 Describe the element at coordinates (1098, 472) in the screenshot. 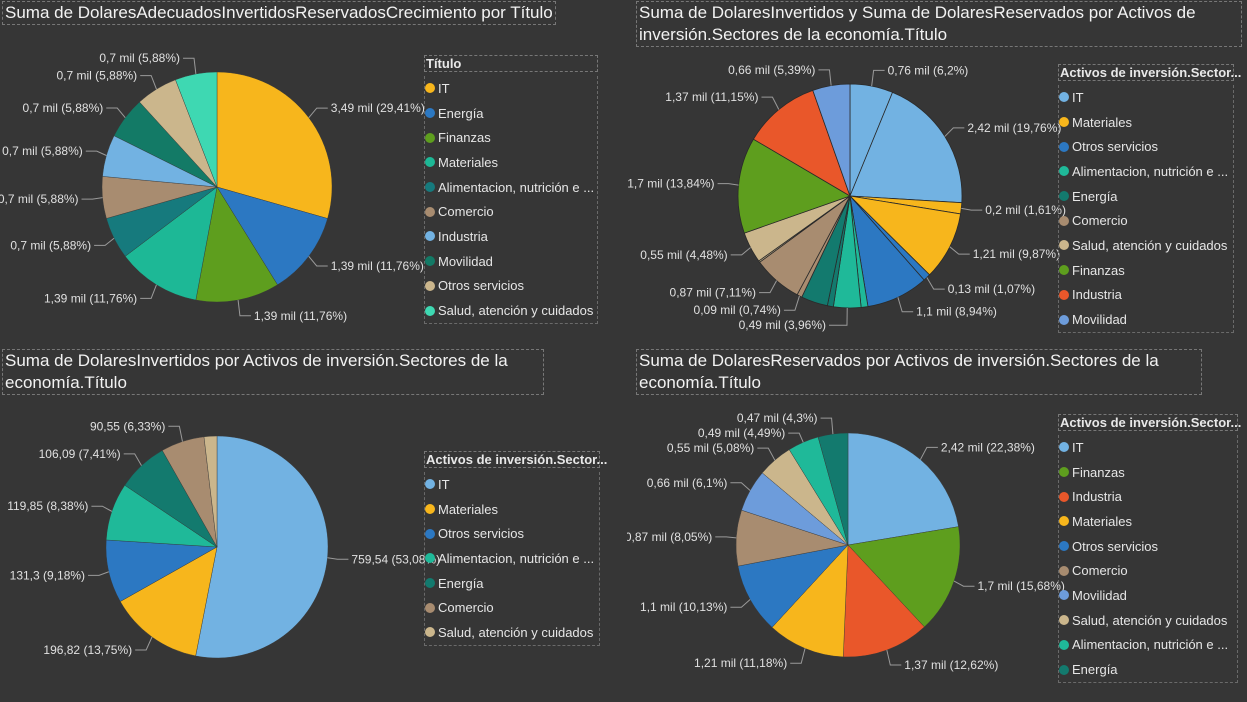

I see `legend-item-label: Finanzas` at that location.